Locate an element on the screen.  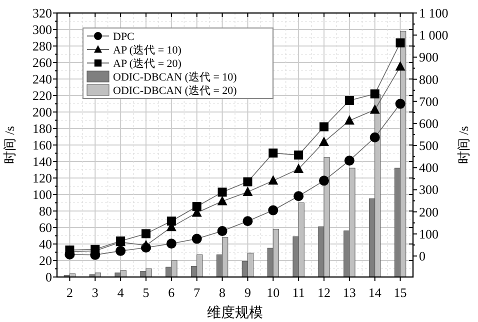
y2-tick-label: 800 is located at coordinates (428, 79).